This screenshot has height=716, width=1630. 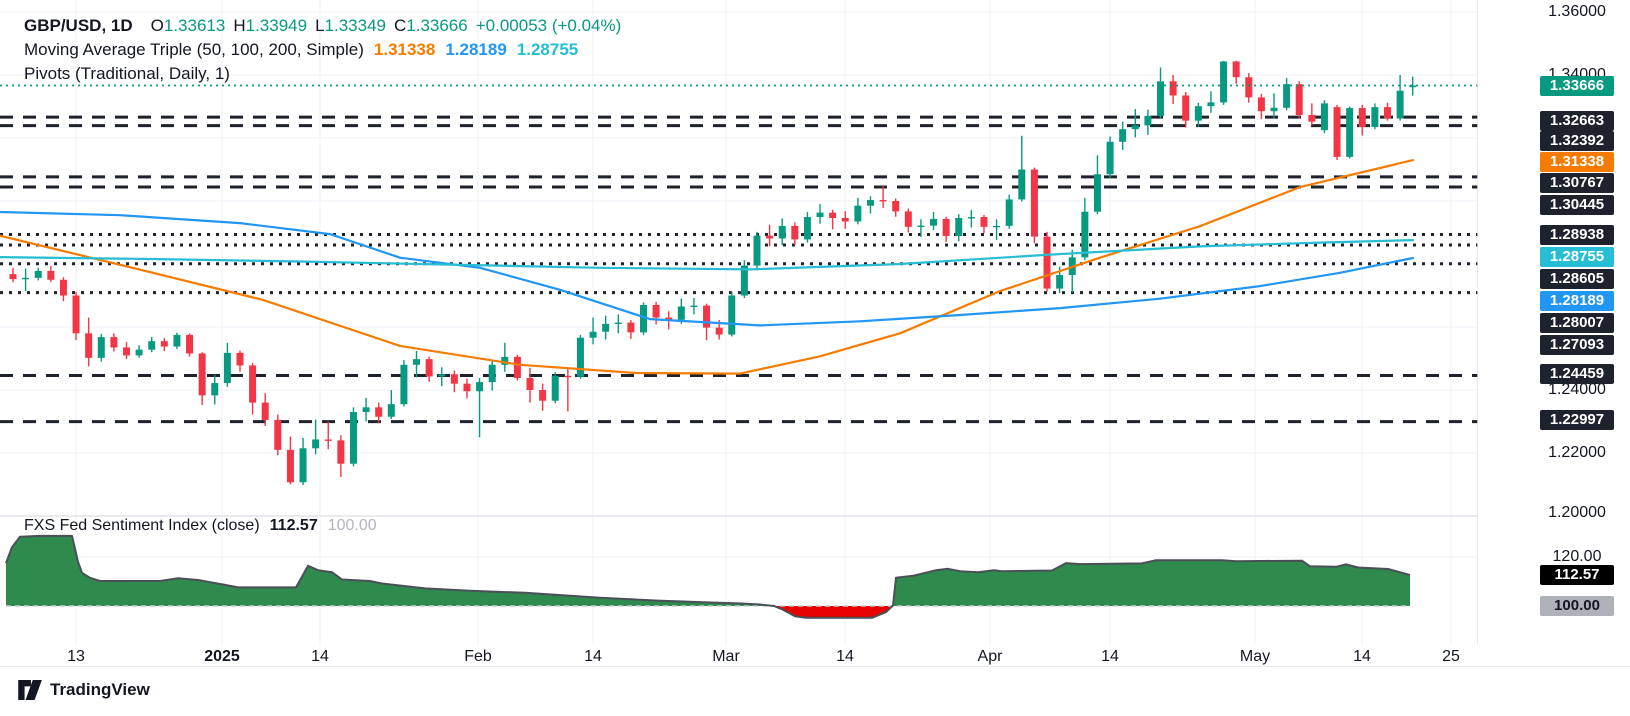 I want to click on price-axis-label: 120.00, so click(x=1577, y=556).